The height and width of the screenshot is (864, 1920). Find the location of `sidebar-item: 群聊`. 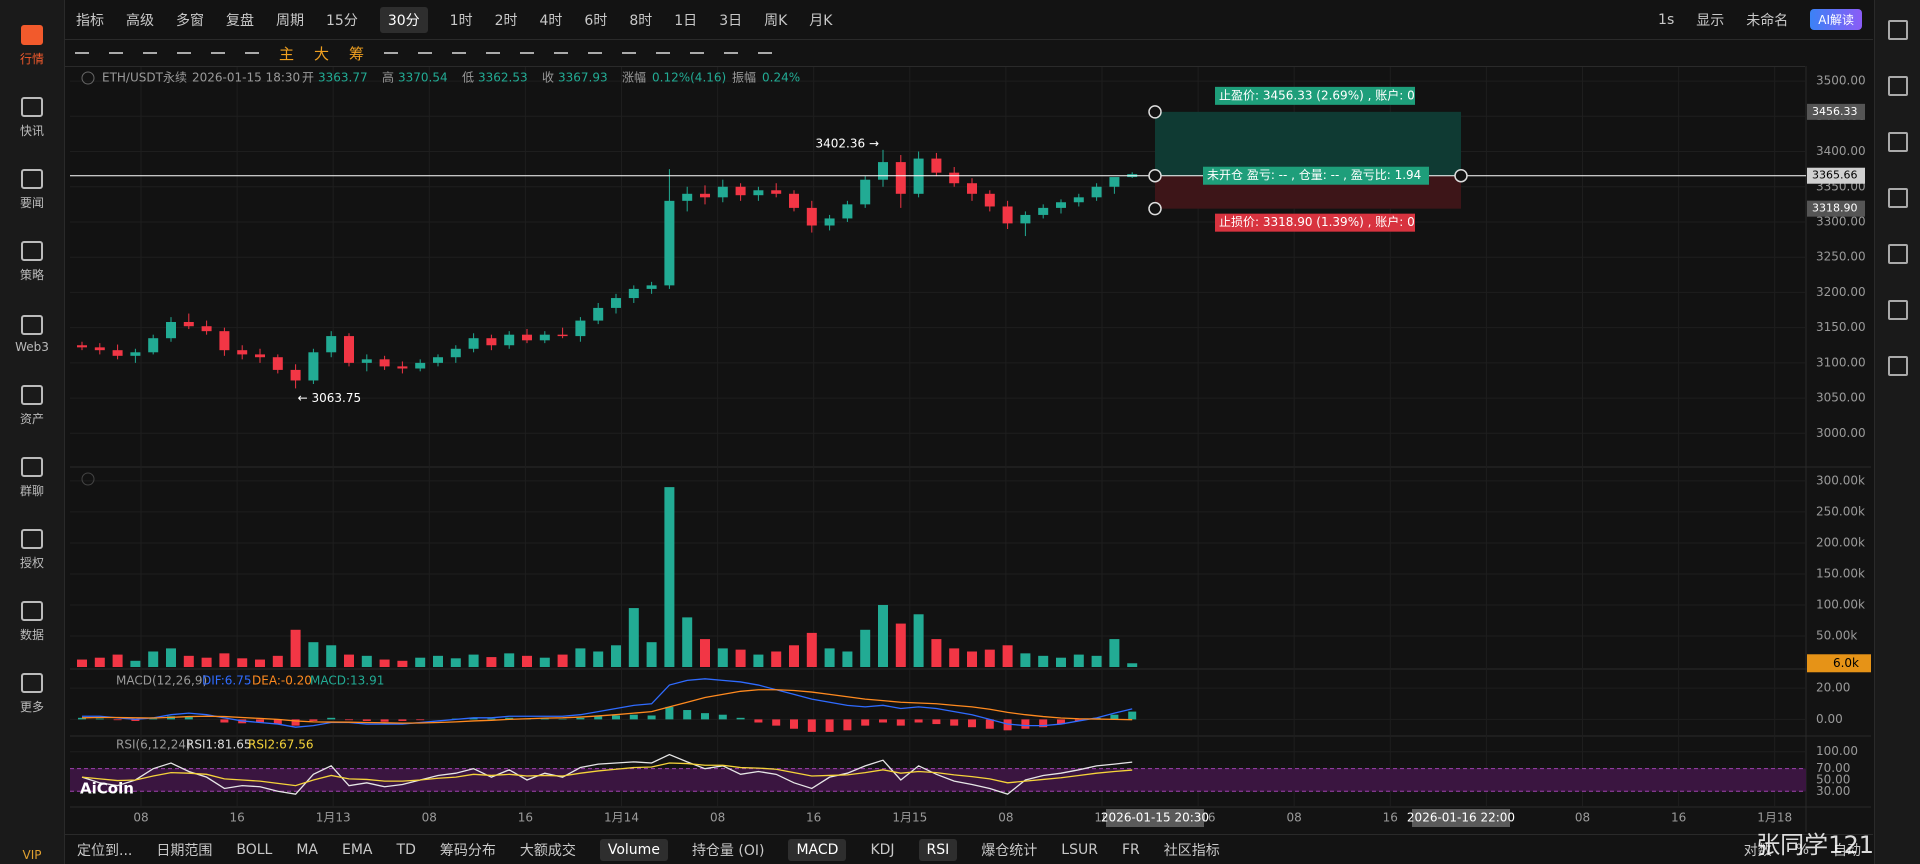

sidebar-item: 群聊 is located at coordinates (32, 478).